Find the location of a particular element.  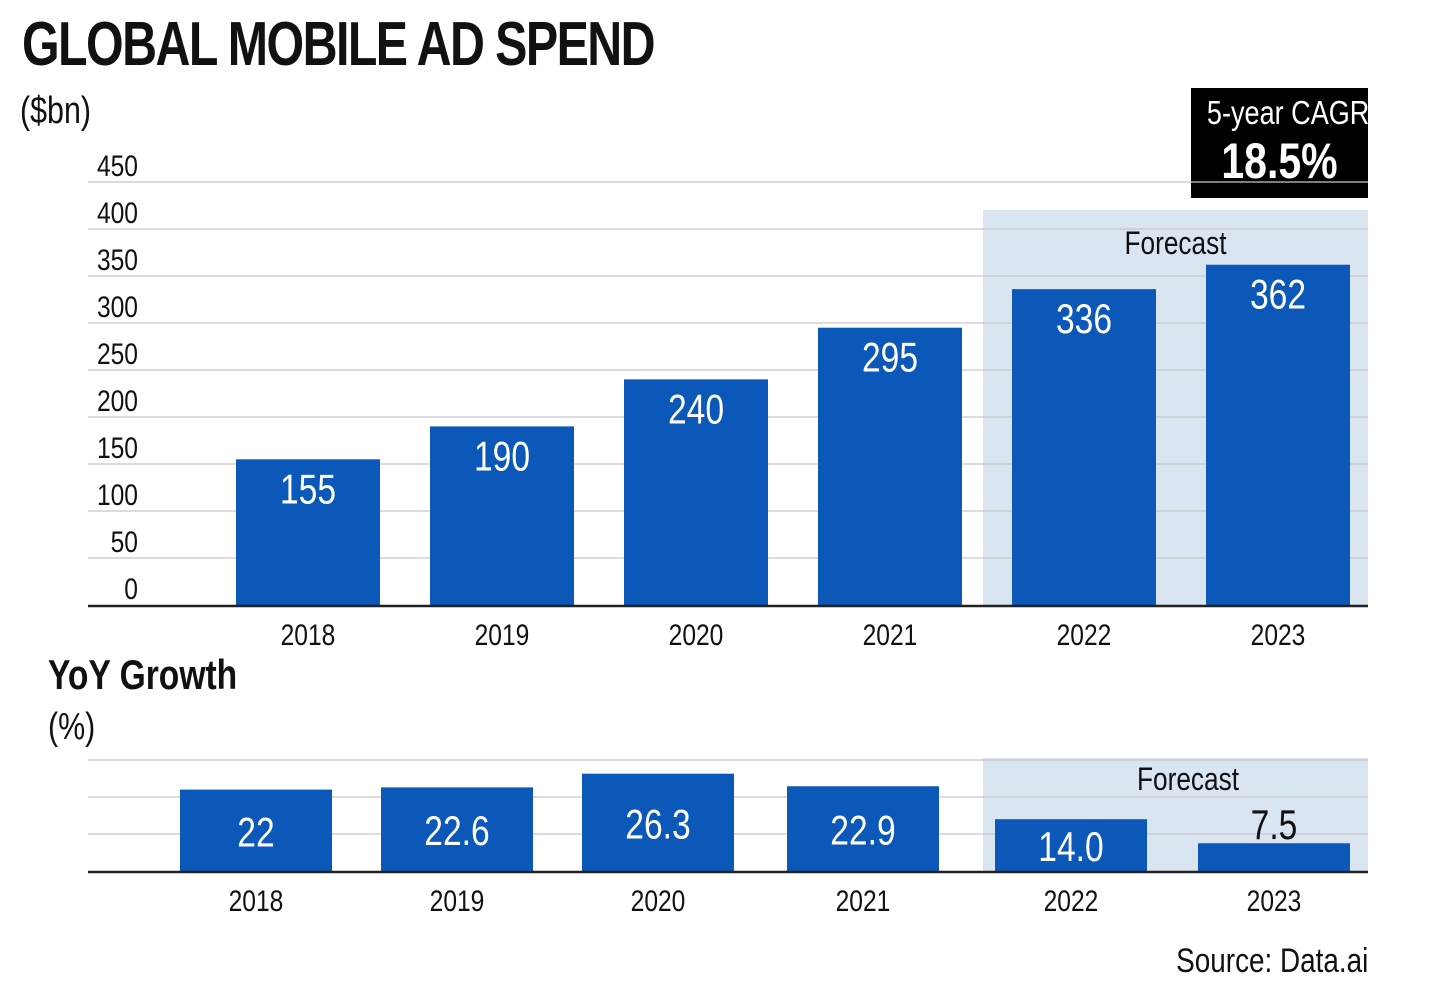

data-label: 240 is located at coordinates (696, 410).